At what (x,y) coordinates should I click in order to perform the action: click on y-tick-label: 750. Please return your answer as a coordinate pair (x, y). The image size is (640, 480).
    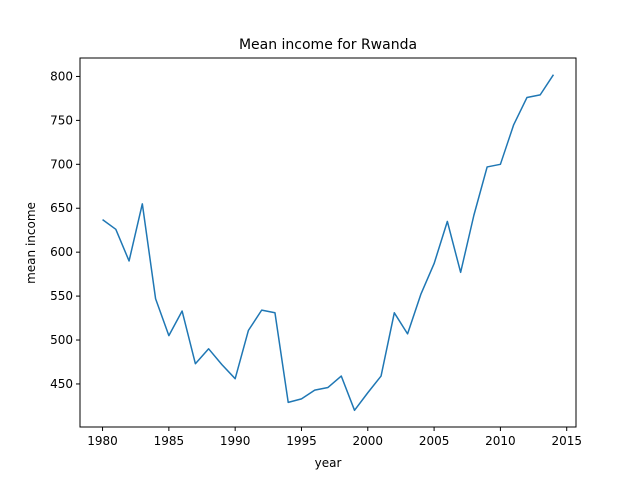
    Looking at the image, I should click on (61, 120).